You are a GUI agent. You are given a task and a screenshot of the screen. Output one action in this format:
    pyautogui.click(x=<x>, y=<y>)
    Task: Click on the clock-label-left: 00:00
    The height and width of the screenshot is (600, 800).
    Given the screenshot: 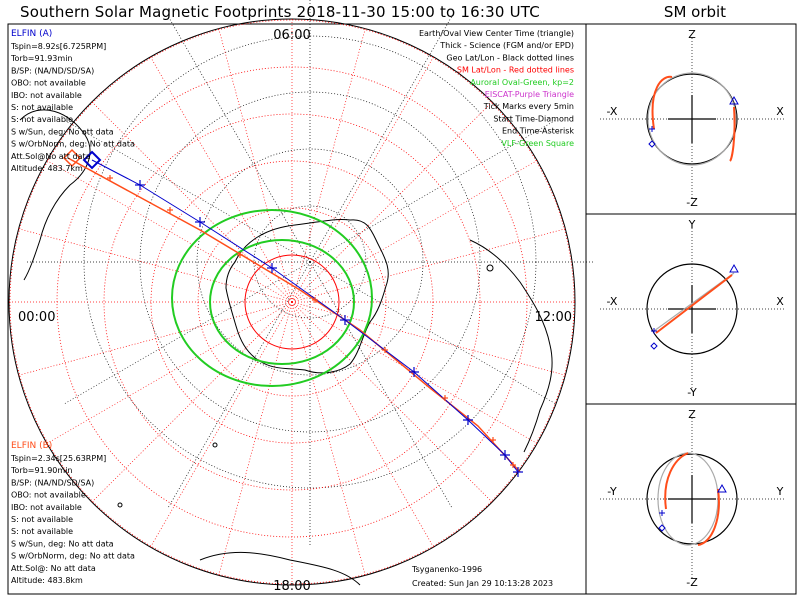 What is the action you would take?
    pyautogui.click(x=36, y=317)
    